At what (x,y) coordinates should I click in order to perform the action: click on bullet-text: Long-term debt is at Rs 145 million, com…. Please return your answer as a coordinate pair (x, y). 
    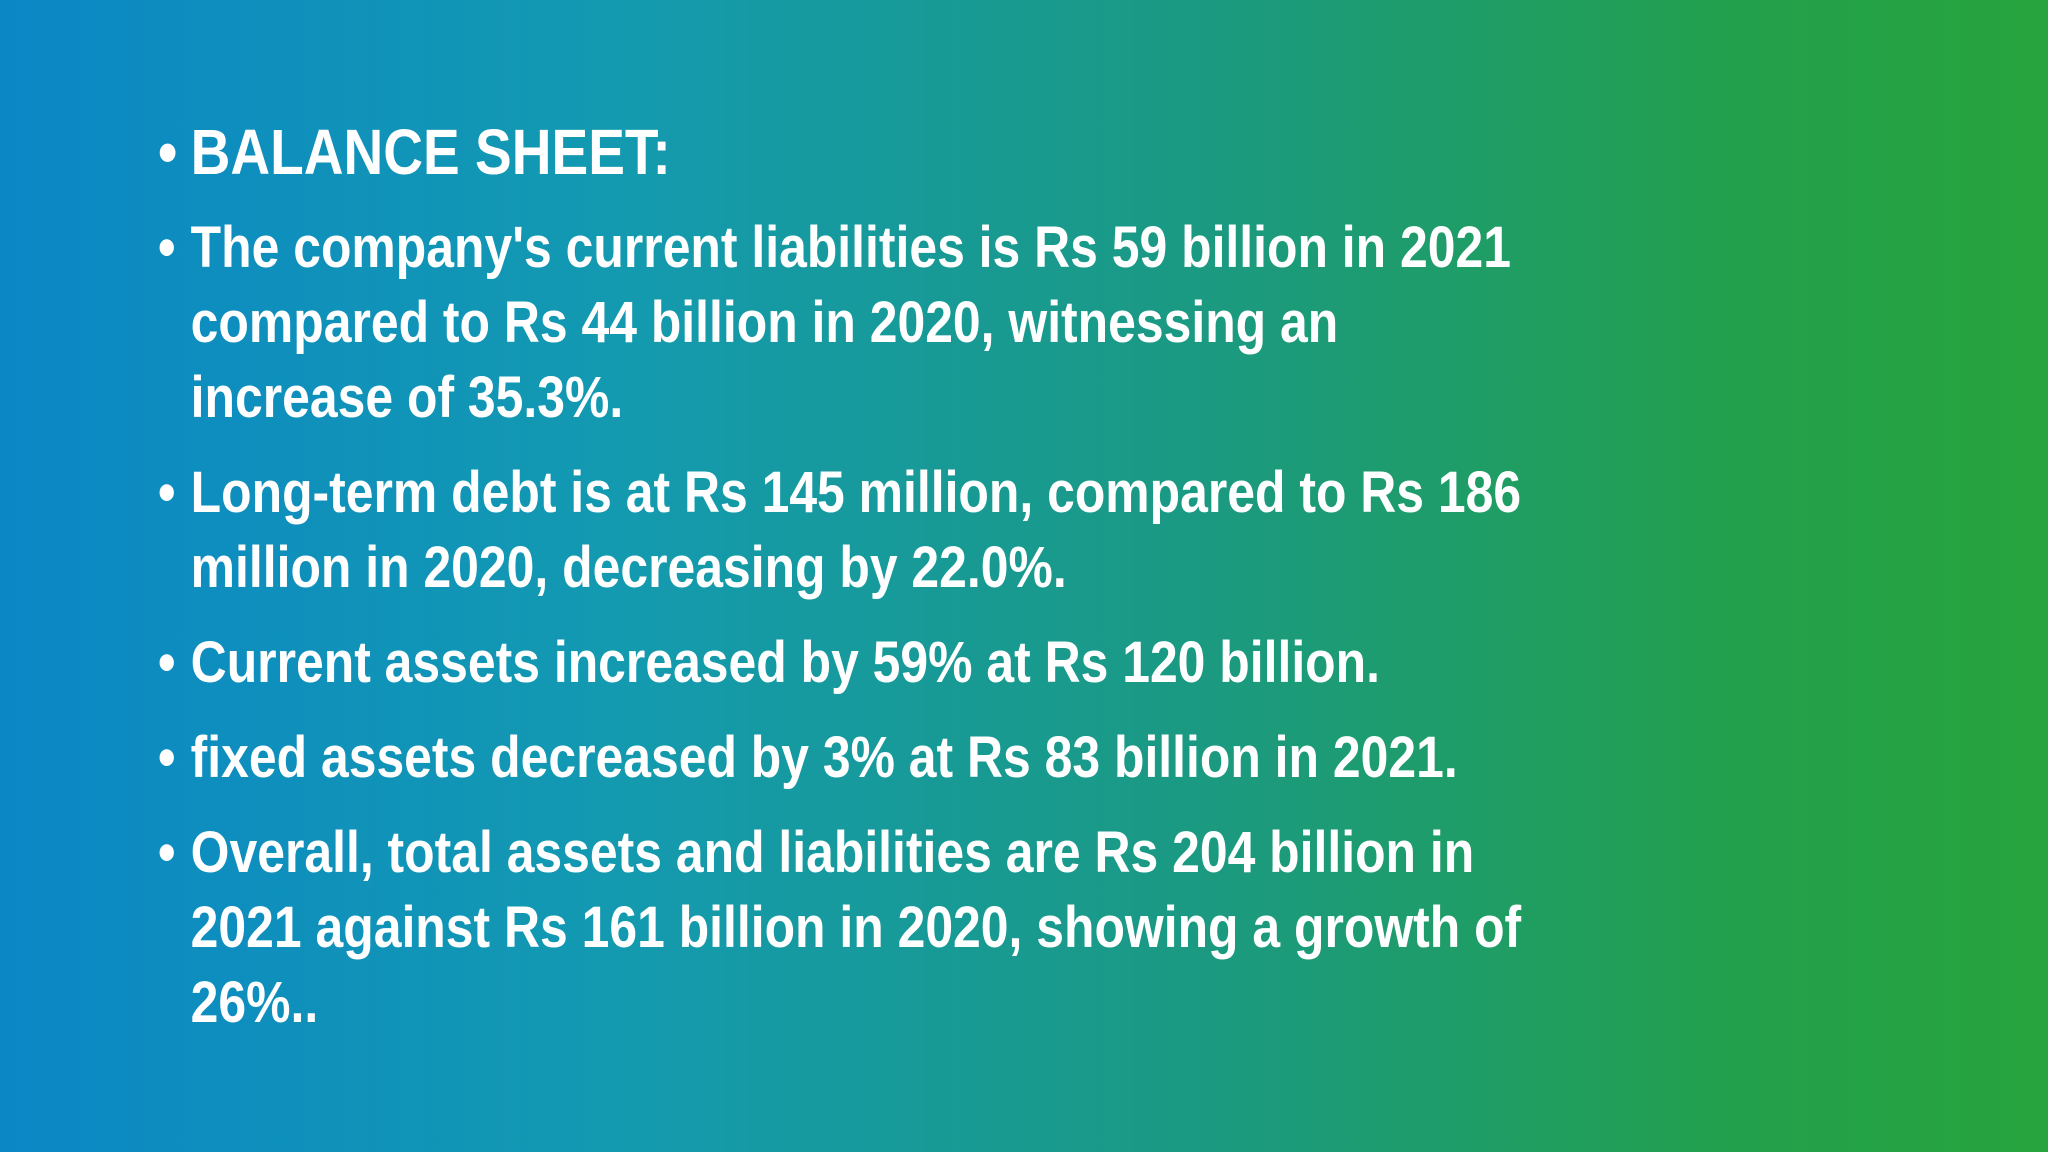
    Looking at the image, I should click on (856, 530).